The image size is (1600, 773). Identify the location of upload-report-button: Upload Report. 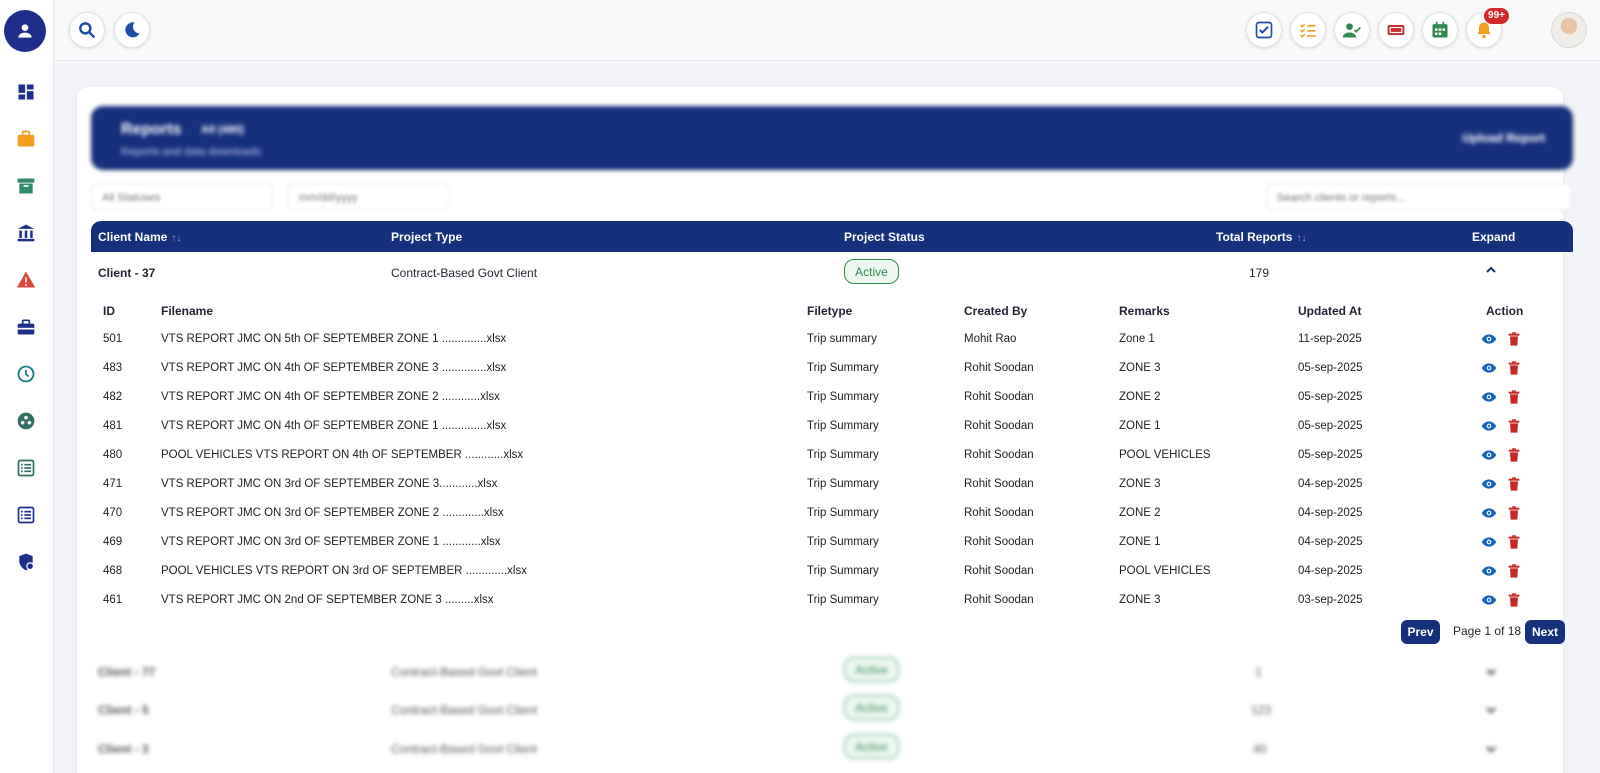
(1503, 138).